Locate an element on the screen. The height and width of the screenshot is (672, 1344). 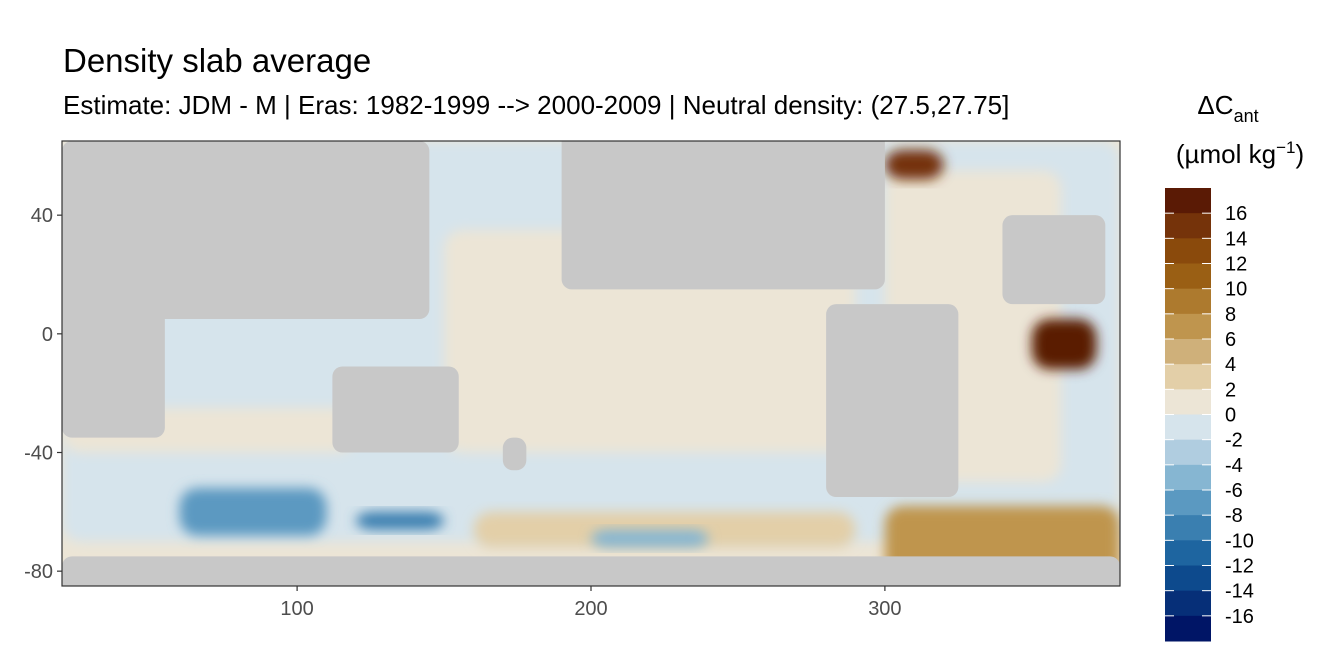
legend-label: -4 is located at coordinates (1234, 466).